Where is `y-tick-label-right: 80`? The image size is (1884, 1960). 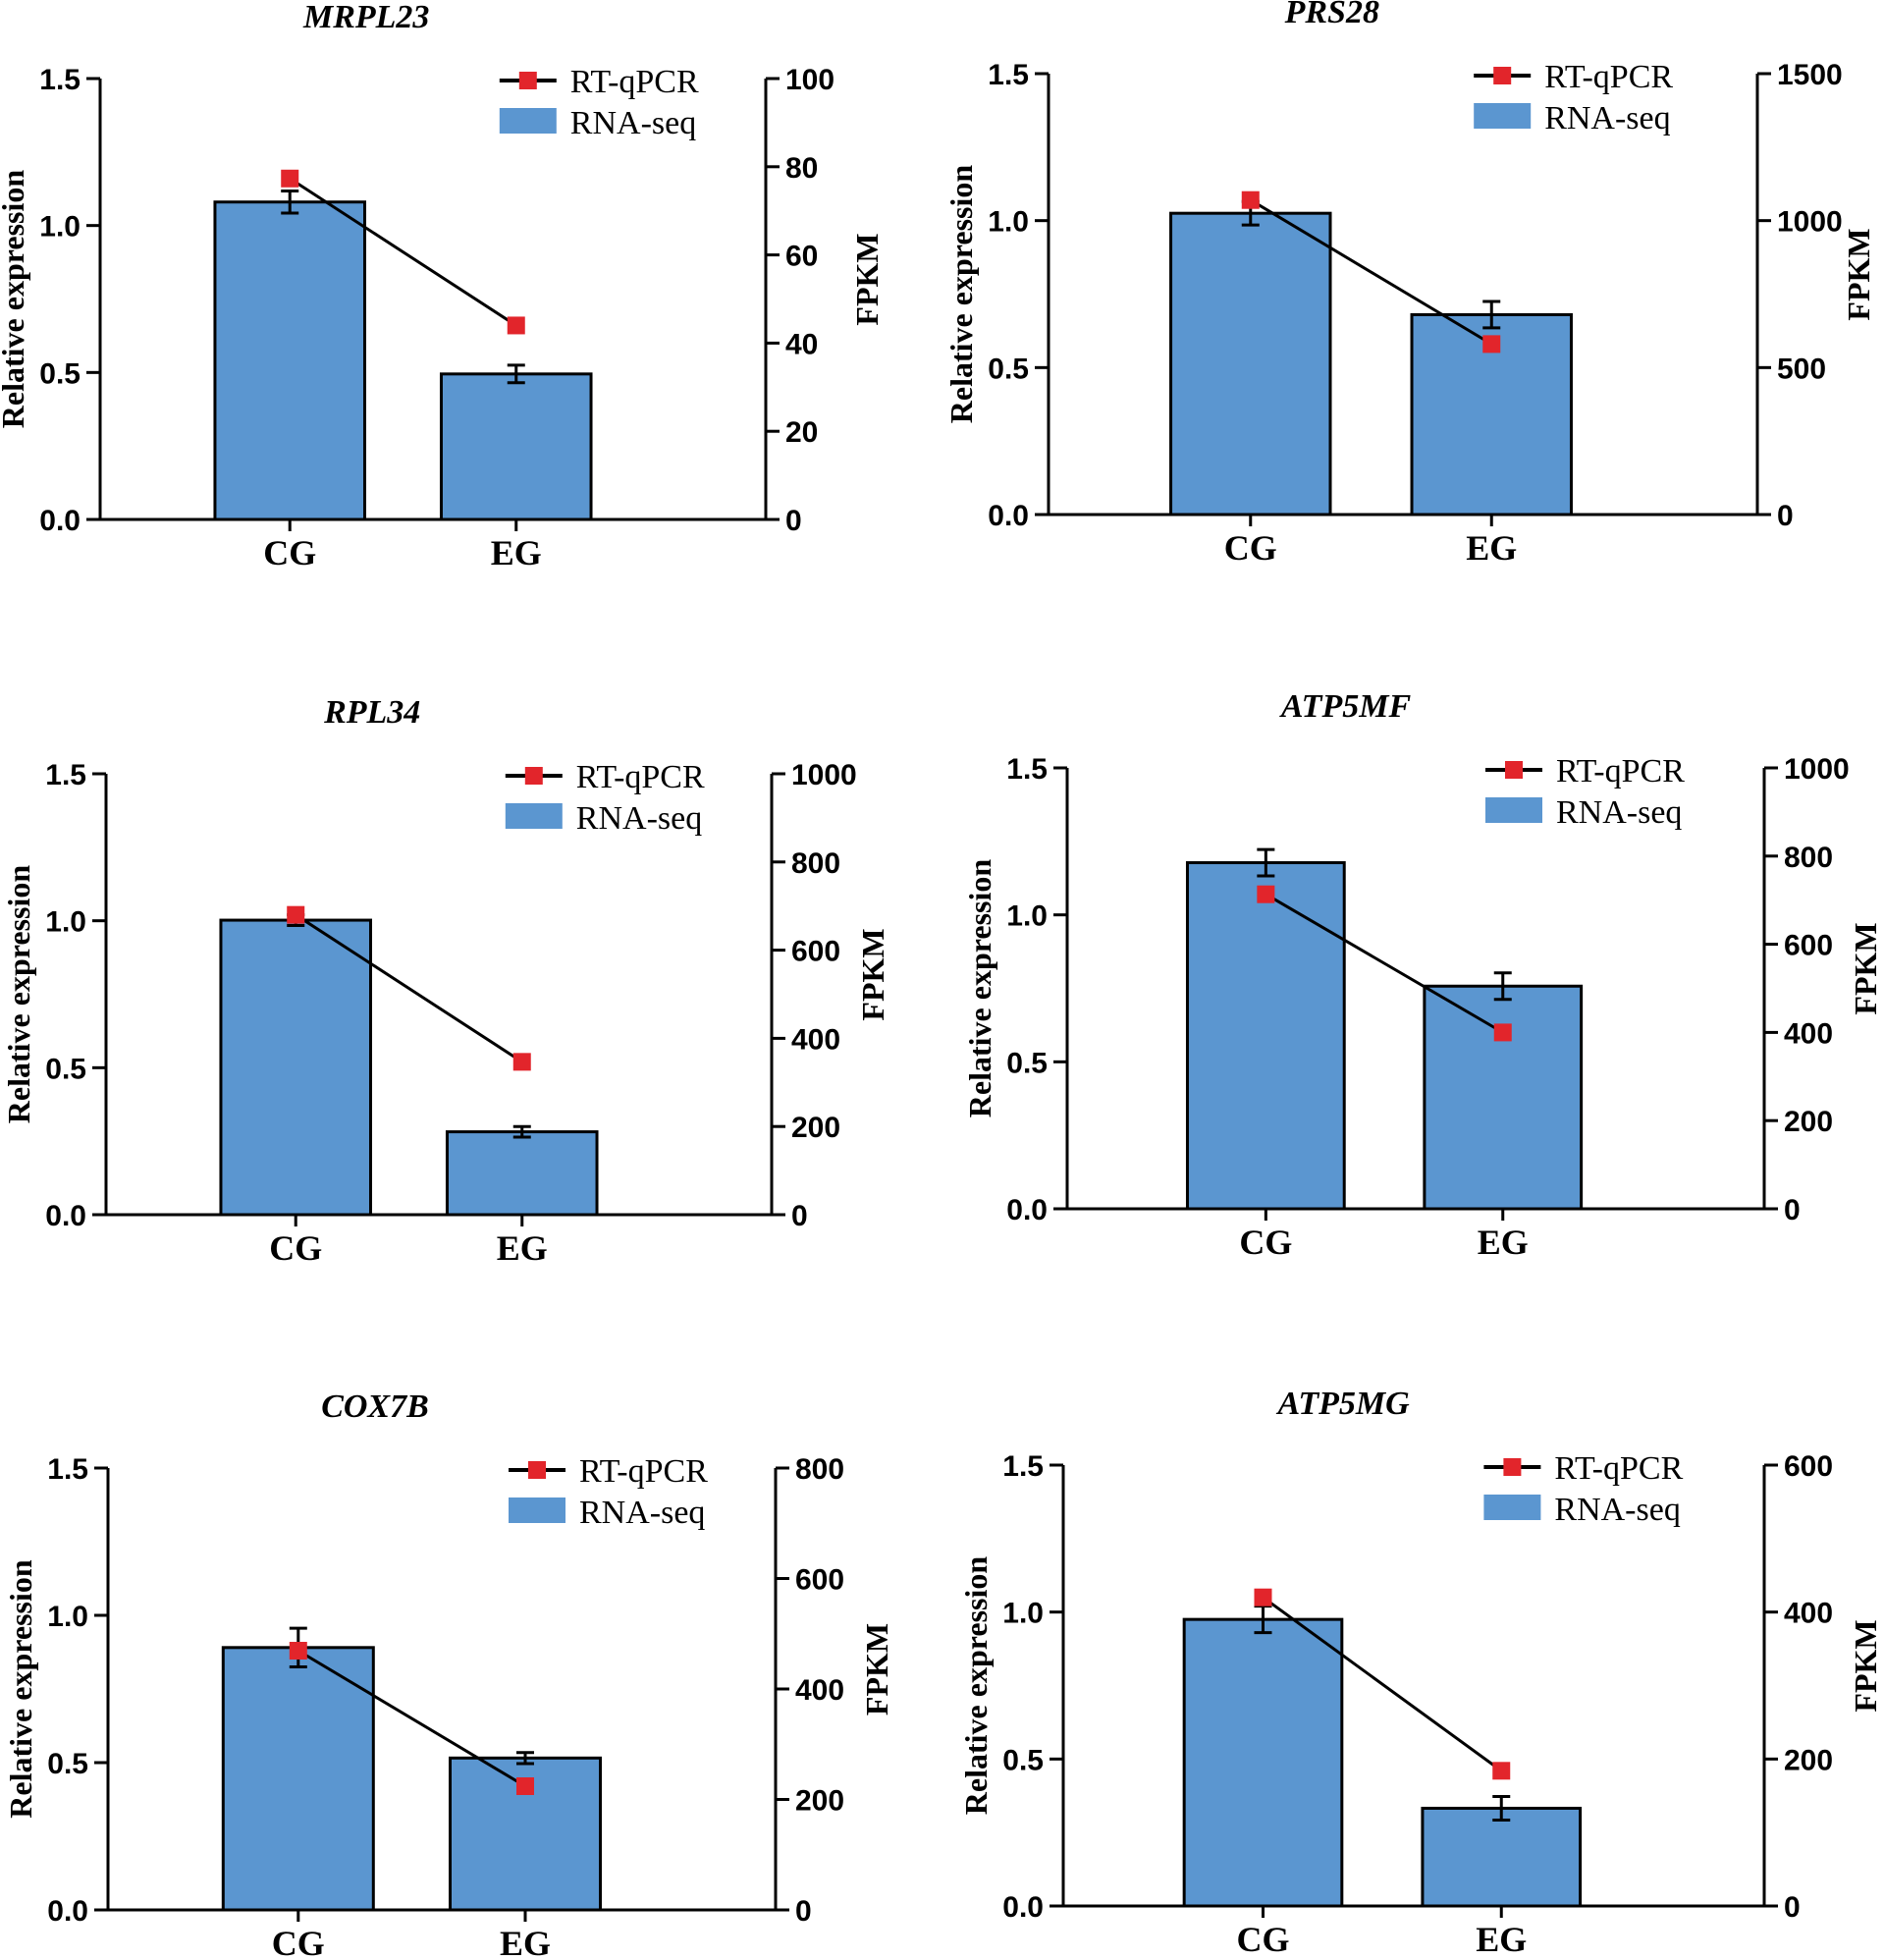 y-tick-label-right: 80 is located at coordinates (802, 168).